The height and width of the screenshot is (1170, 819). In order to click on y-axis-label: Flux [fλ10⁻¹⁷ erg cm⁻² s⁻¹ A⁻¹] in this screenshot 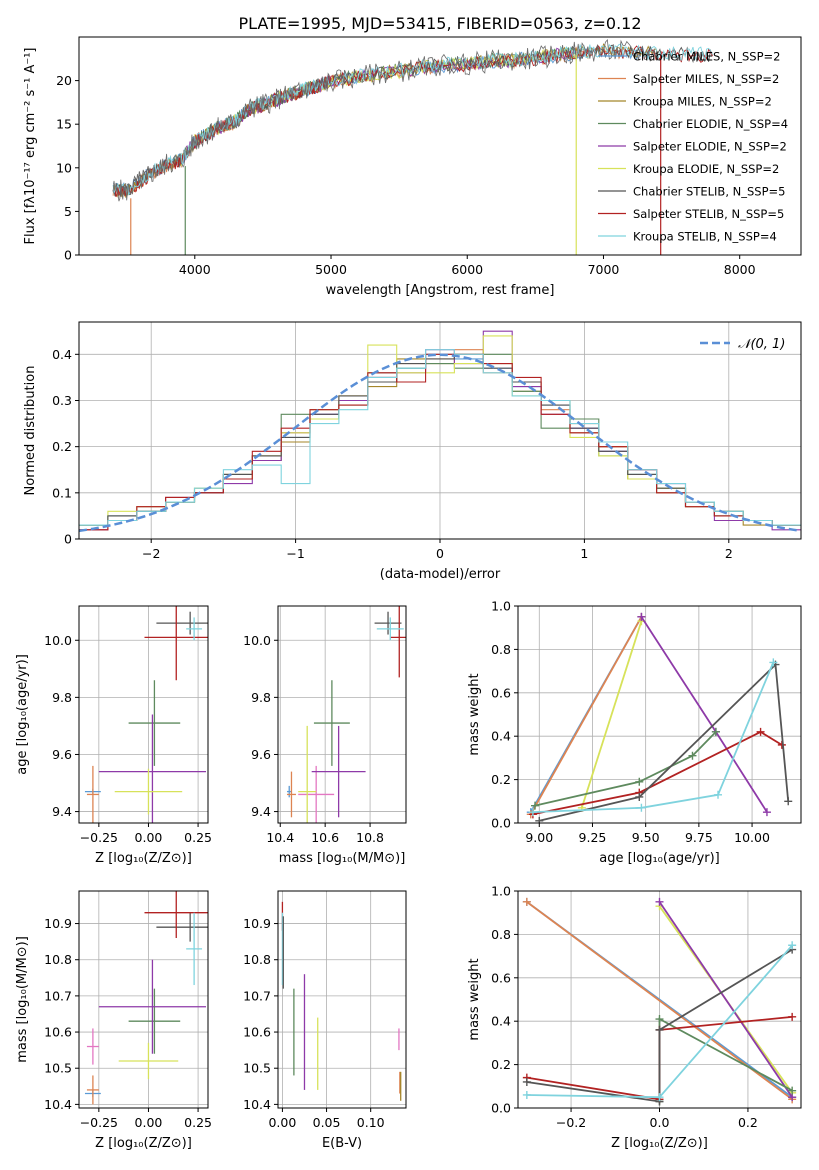, I will do `click(30, 146)`.